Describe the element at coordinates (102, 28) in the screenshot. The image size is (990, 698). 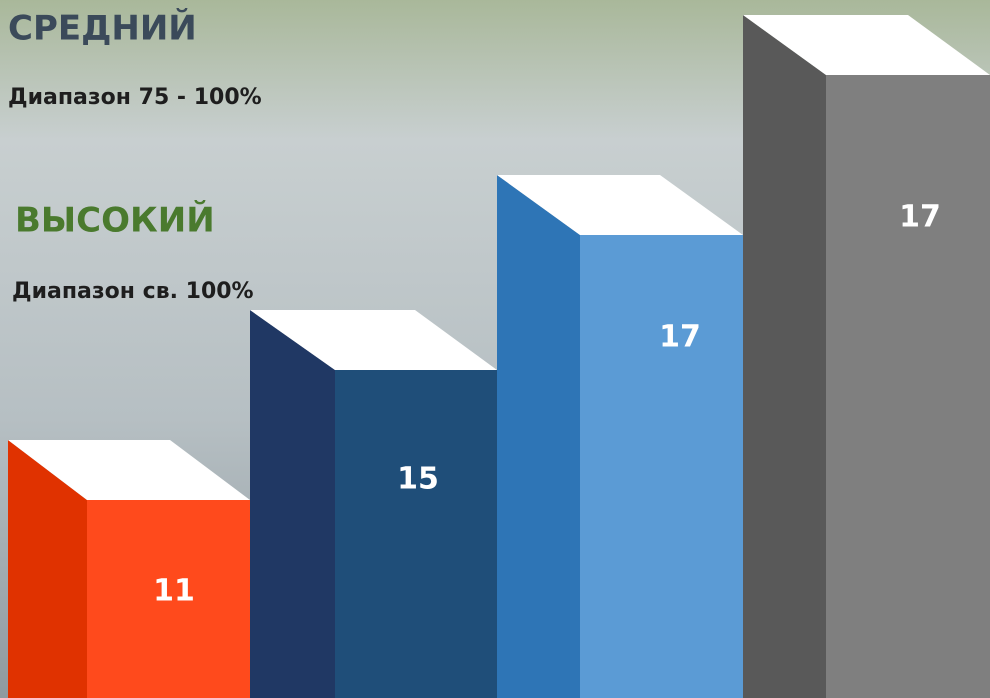
I see `legend-title: СРЕДНИЙ` at that location.